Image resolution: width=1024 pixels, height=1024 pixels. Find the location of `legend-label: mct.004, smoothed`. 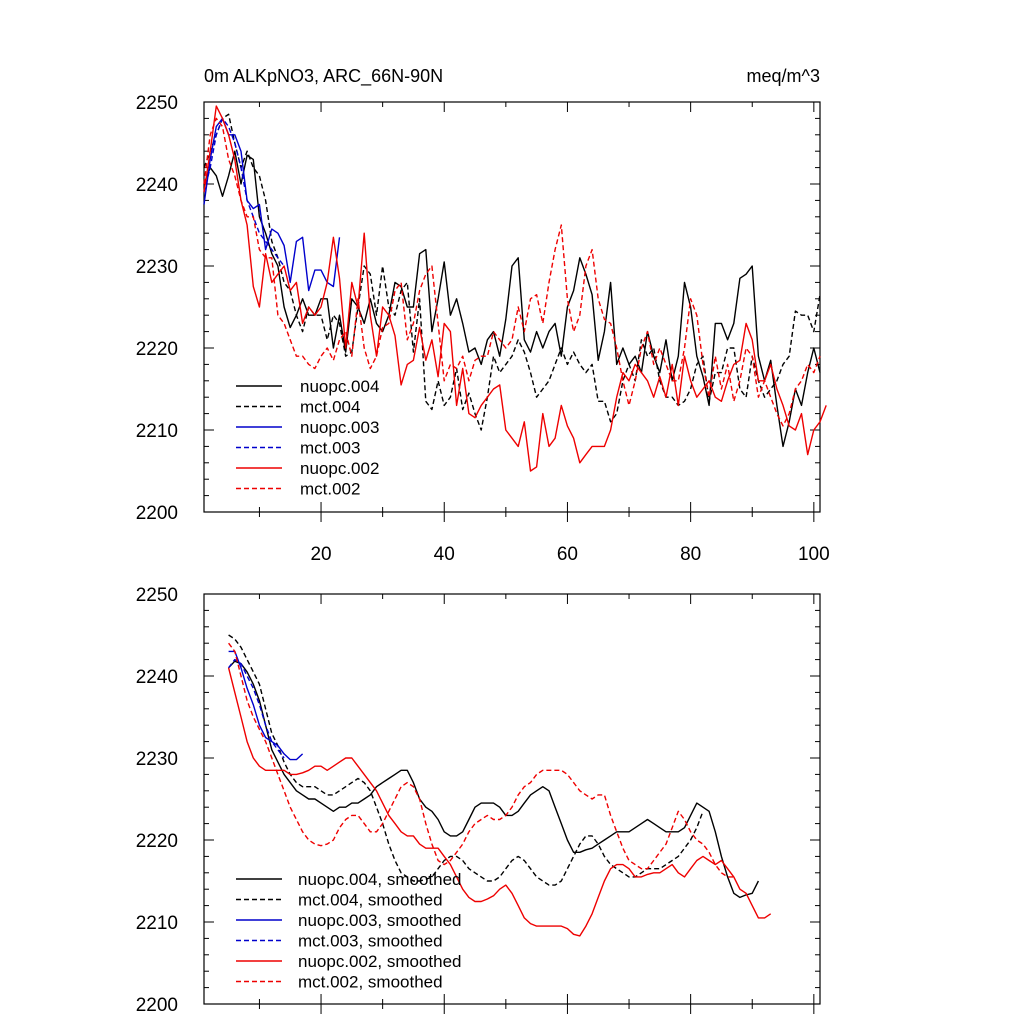

legend-label: mct.004, smoothed is located at coordinates (370, 900).